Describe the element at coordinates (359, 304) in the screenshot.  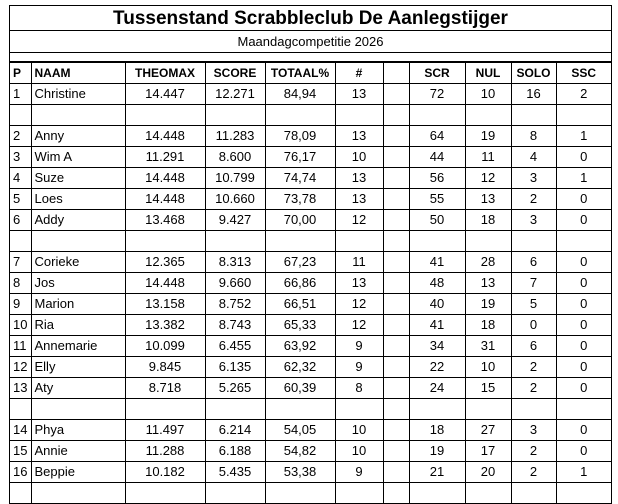
I see `cell-count: 12` at that location.